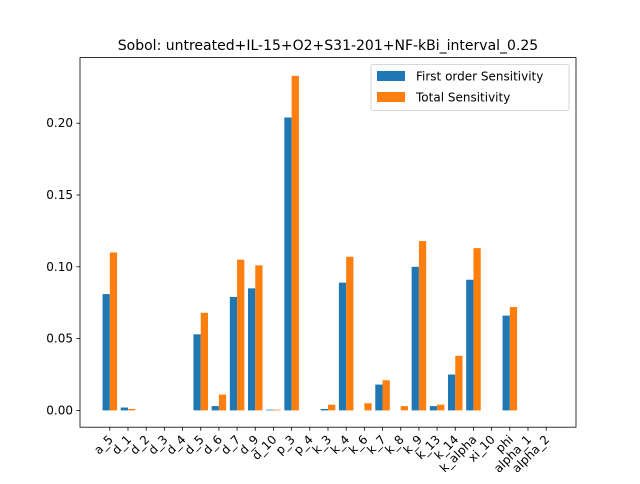  Describe the element at coordinates (59, 339) in the screenshot. I see `y-tick-label: 0.05` at that location.